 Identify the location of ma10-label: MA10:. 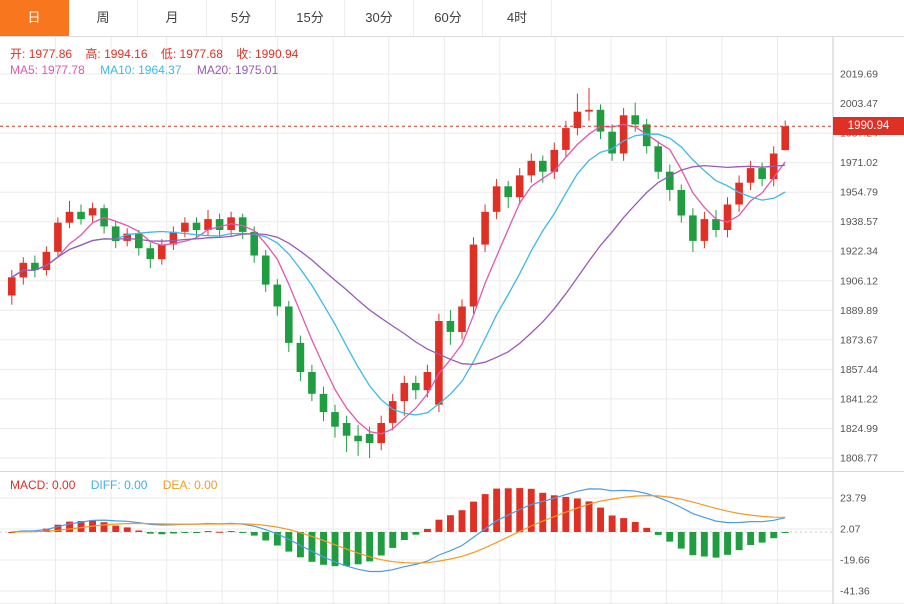
(117, 70).